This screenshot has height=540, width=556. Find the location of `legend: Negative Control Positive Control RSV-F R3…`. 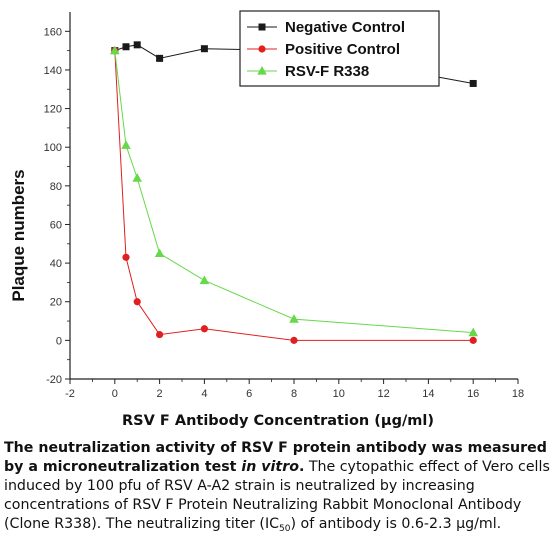

legend: Negative Control Positive Control RSV-F R3… is located at coordinates (339, 48).